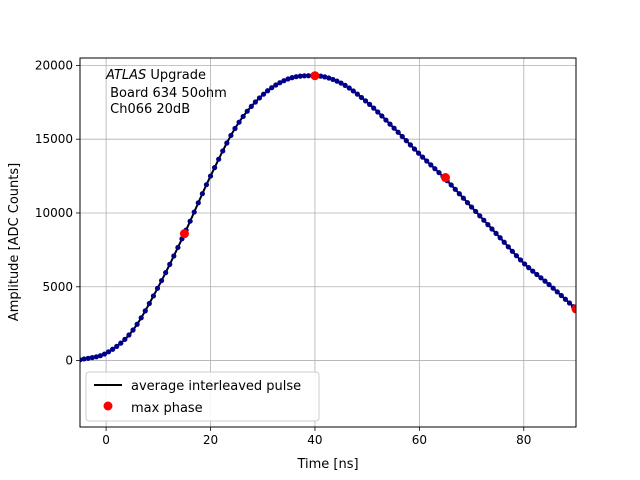 Image resolution: width=640 pixels, height=480 pixels. What do you see at coordinates (57, 287) in the screenshot?
I see `y-tick-label: 5000` at bounding box center [57, 287].